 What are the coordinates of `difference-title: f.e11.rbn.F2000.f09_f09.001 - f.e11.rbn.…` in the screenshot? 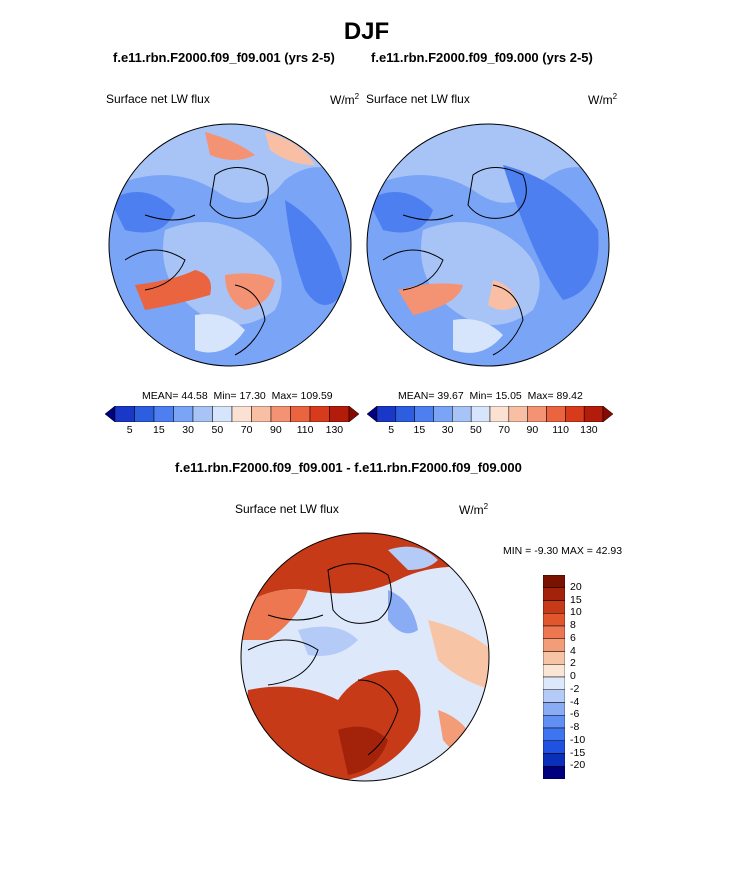 It's located at (348, 467).